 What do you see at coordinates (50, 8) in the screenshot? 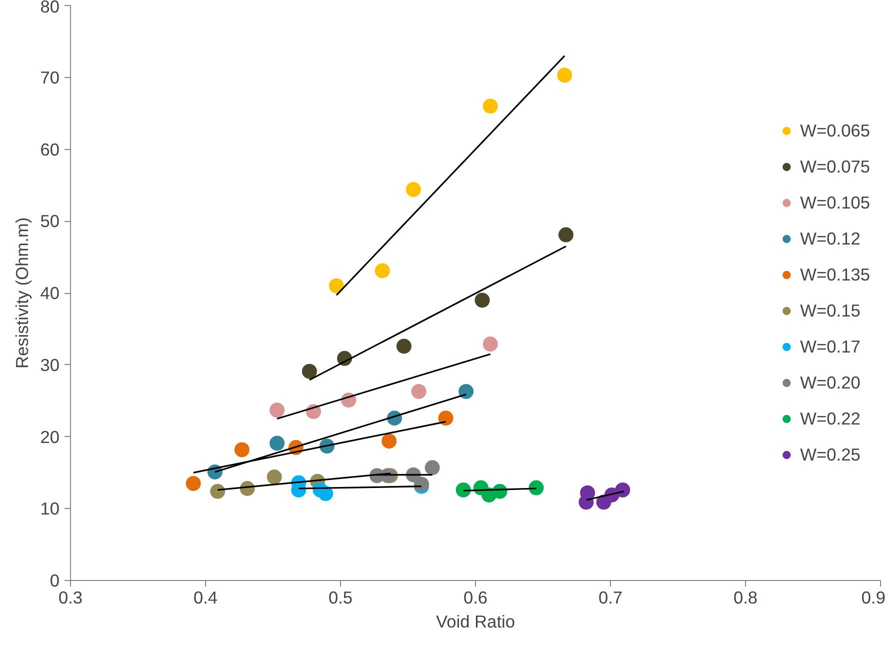
I see `y-tick-label: 80` at bounding box center [50, 8].